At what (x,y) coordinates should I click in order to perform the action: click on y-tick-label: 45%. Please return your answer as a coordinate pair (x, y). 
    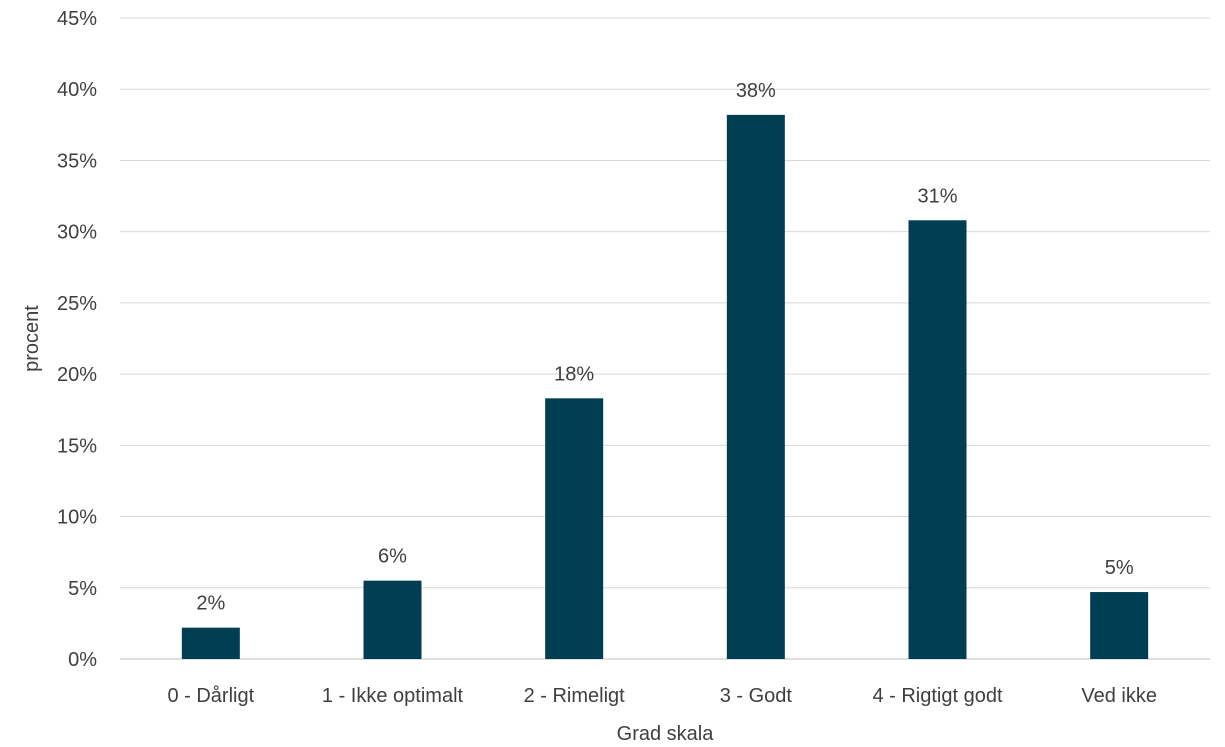
    Looking at the image, I should click on (77, 19).